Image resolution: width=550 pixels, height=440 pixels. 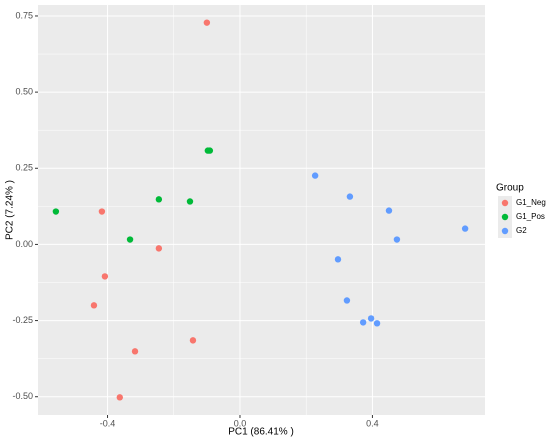 What do you see at coordinates (521, 230) in the screenshot?
I see `legend-label: G2` at bounding box center [521, 230].